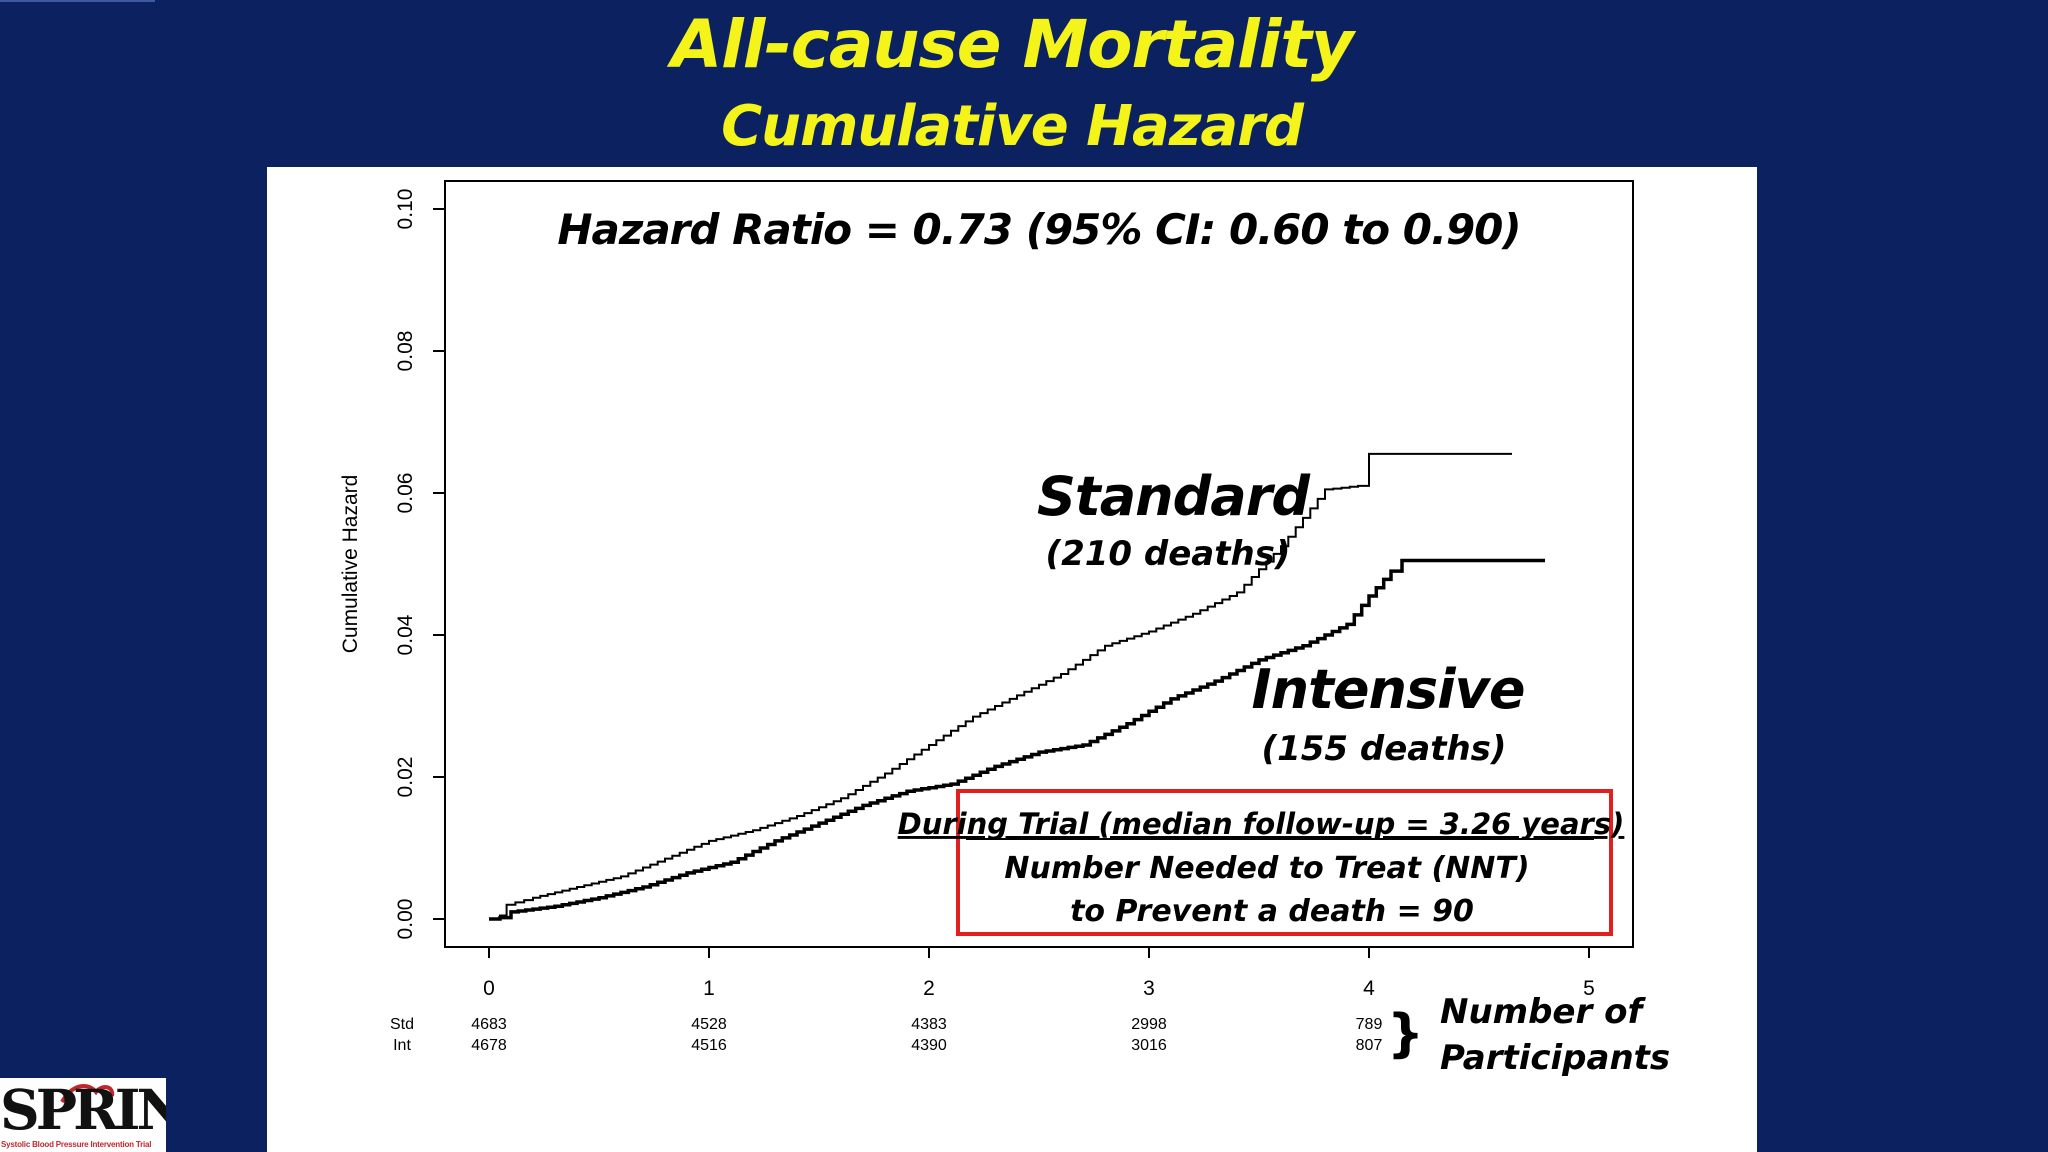 The height and width of the screenshot is (1152, 2048). Describe the element at coordinates (709, 1045) in the screenshot. I see `risk-count: 4516` at that location.